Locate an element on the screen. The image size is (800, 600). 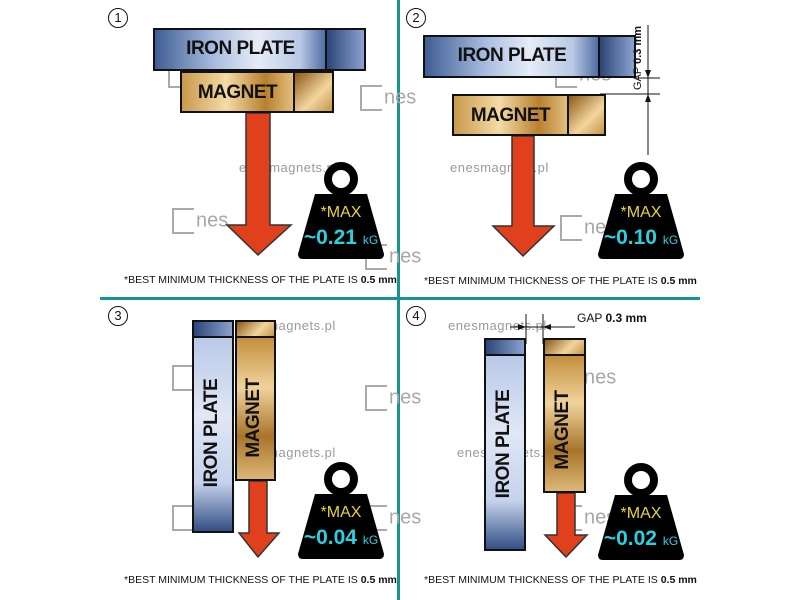
panel-1-number: 1 is located at coordinates (118, 18).